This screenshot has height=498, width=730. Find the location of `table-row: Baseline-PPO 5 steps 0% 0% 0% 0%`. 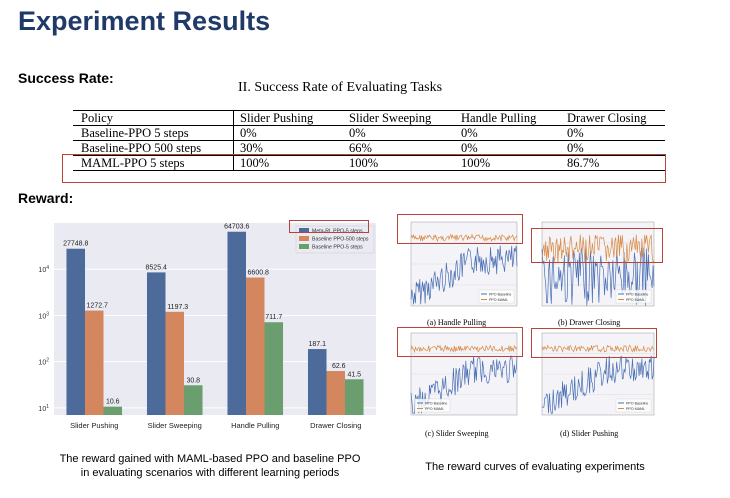

table-row: Baseline-PPO 5 steps 0% 0% 0% 0% is located at coordinates (369, 133).